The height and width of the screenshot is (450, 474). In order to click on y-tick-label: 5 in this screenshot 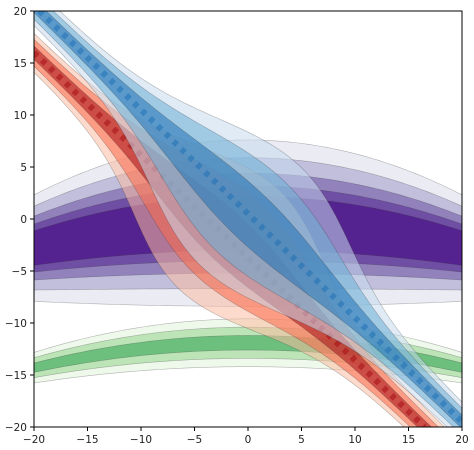, I will do `click(23, 168)`.